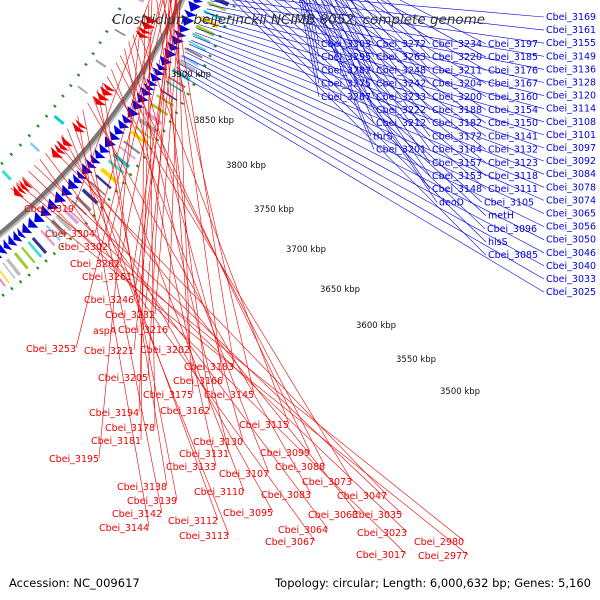 The width and height of the screenshot is (600, 600). Describe the element at coordinates (513, 255) in the screenshot. I see `gene-label-reverse: Cbei_3085` at that location.